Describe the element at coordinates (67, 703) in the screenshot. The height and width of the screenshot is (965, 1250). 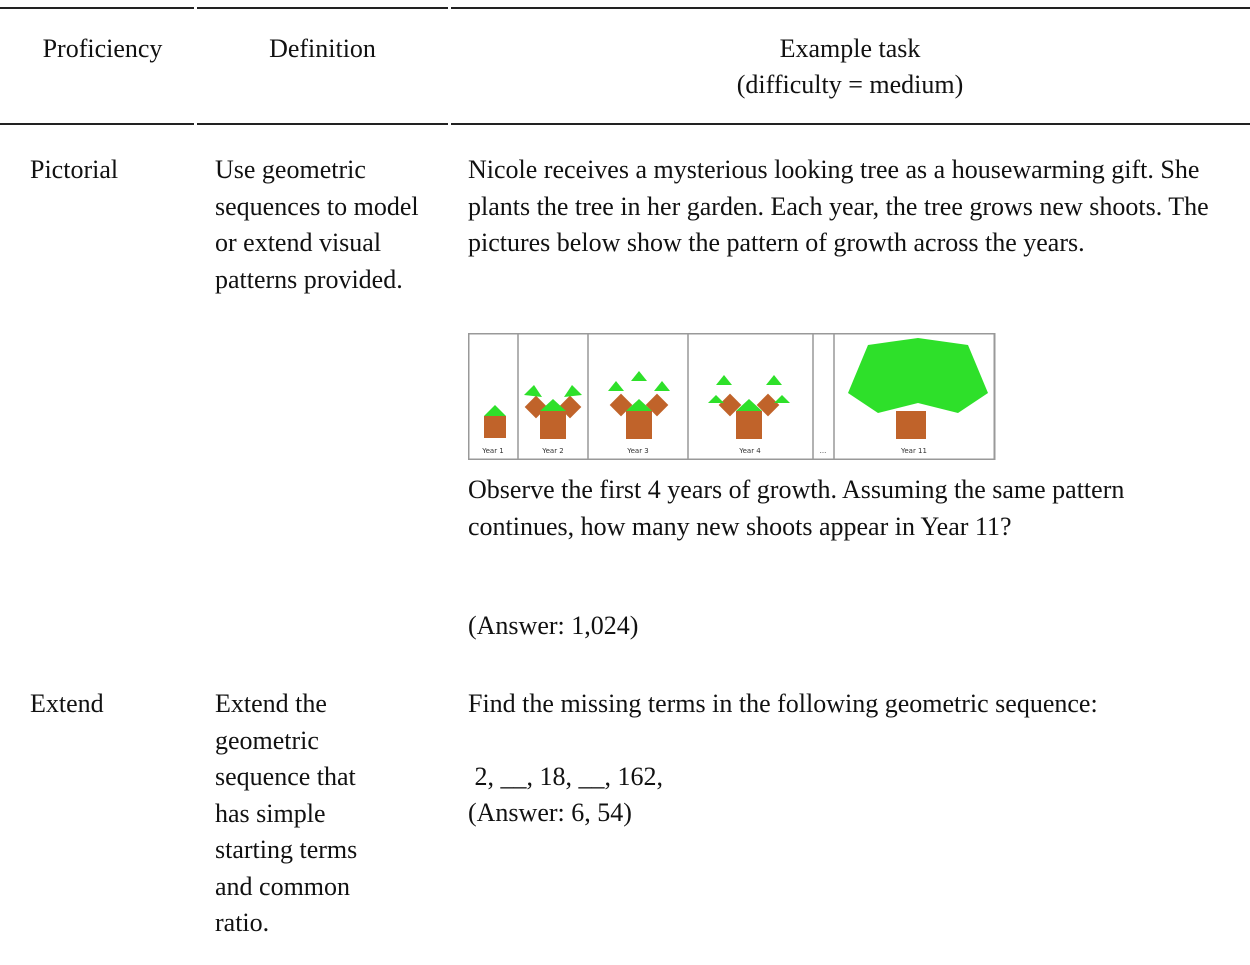
I see `proficiency-cell: Extend` at that location.